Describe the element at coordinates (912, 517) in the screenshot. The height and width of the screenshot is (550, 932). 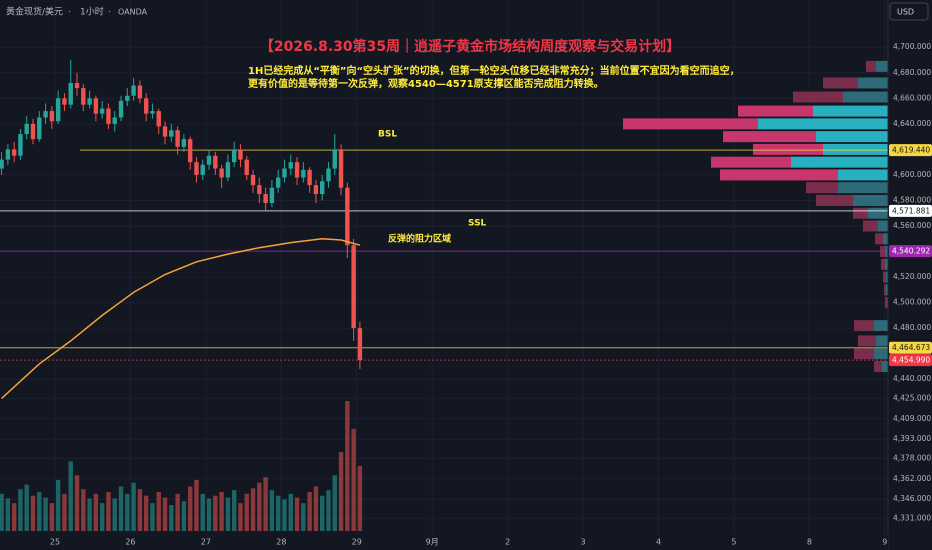
I see `y-tick-label: 4,331.000` at that location.